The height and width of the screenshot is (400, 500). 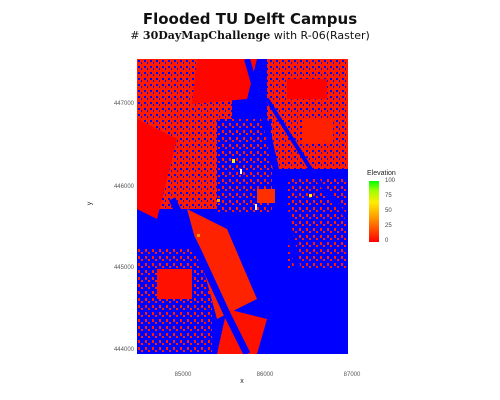 I want to click on subtitle-prefix: #, so click(x=136, y=35).